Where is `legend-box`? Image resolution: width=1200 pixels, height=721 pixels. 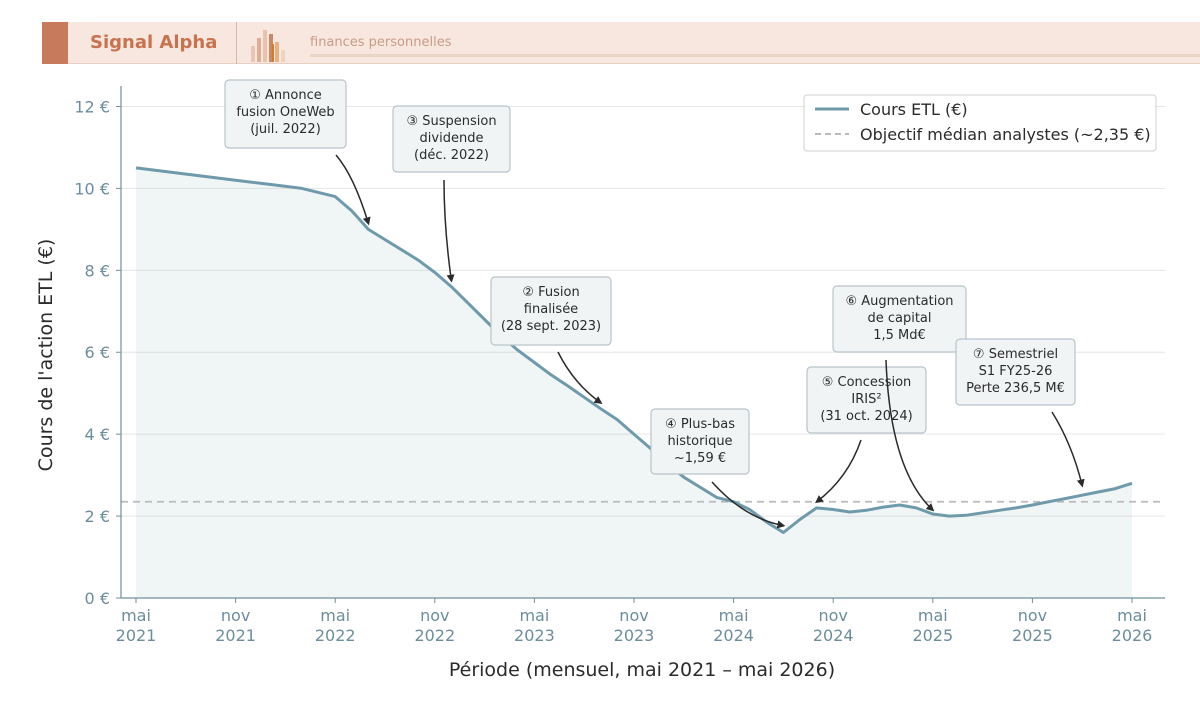
legend-box is located at coordinates (980, 123).